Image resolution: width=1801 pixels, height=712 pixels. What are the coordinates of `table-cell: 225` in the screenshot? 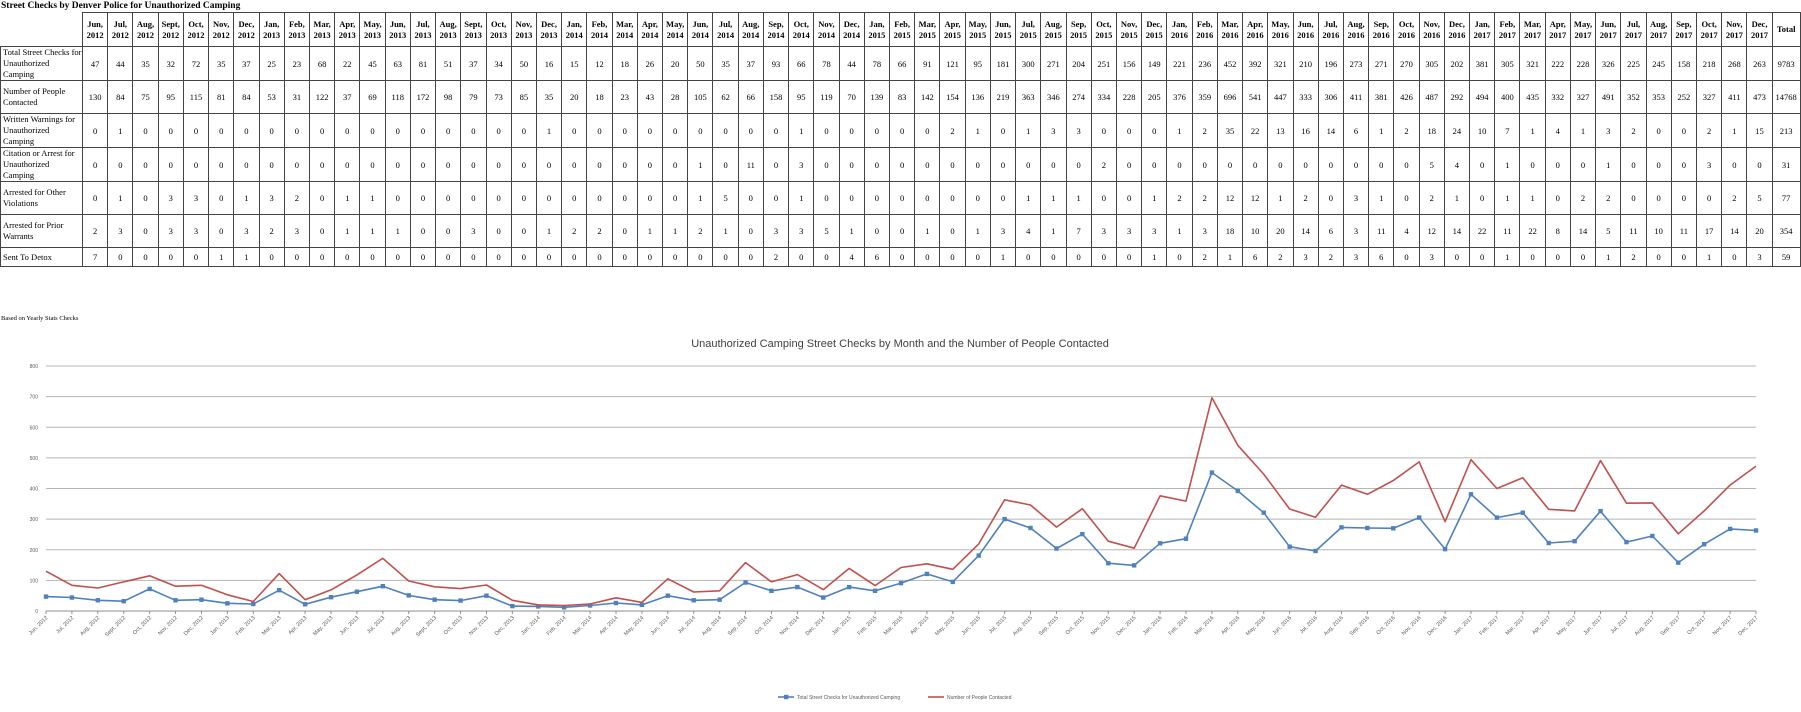 It's located at (1633, 63).